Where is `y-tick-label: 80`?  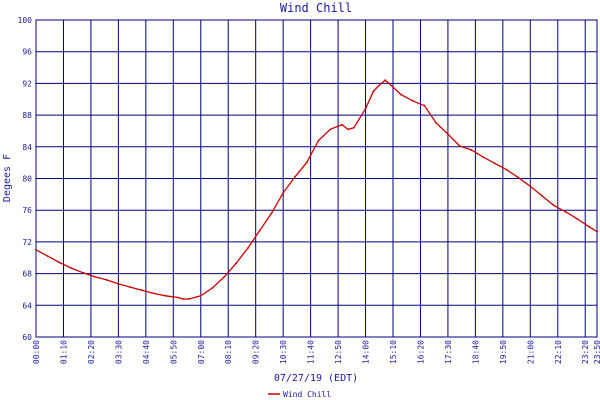 y-tick-label: 80 is located at coordinates (27, 179).